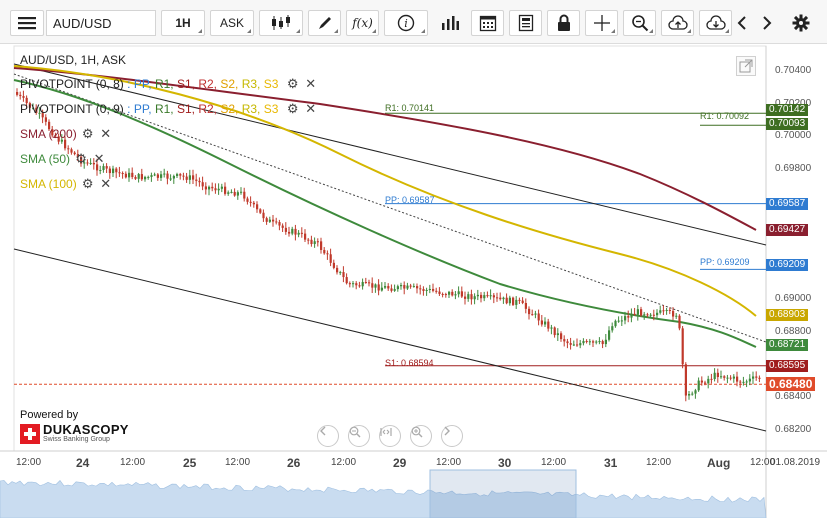 Image resolution: width=827 pixels, height=518 pixels. What do you see at coordinates (66, 134) in the screenshot?
I see `legend-sma-200: SMA (200) ⚙ ✕` at bounding box center [66, 134].